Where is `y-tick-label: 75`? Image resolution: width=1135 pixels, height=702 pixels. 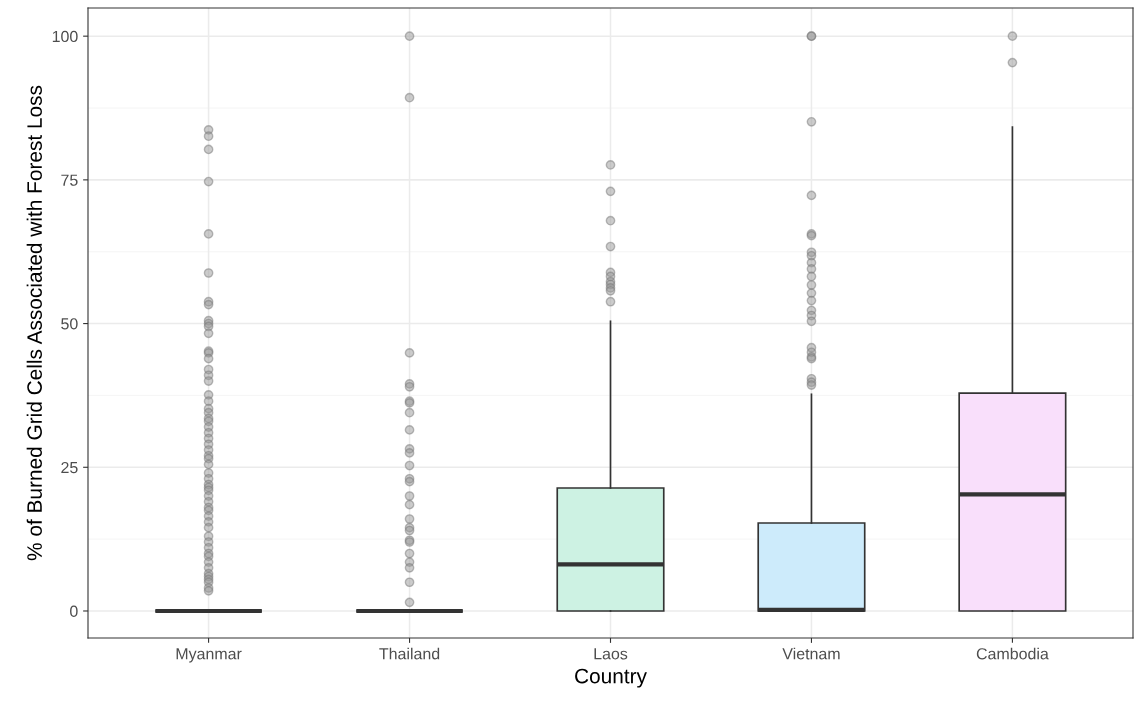
y-tick-label: 75 is located at coordinates (69, 180).